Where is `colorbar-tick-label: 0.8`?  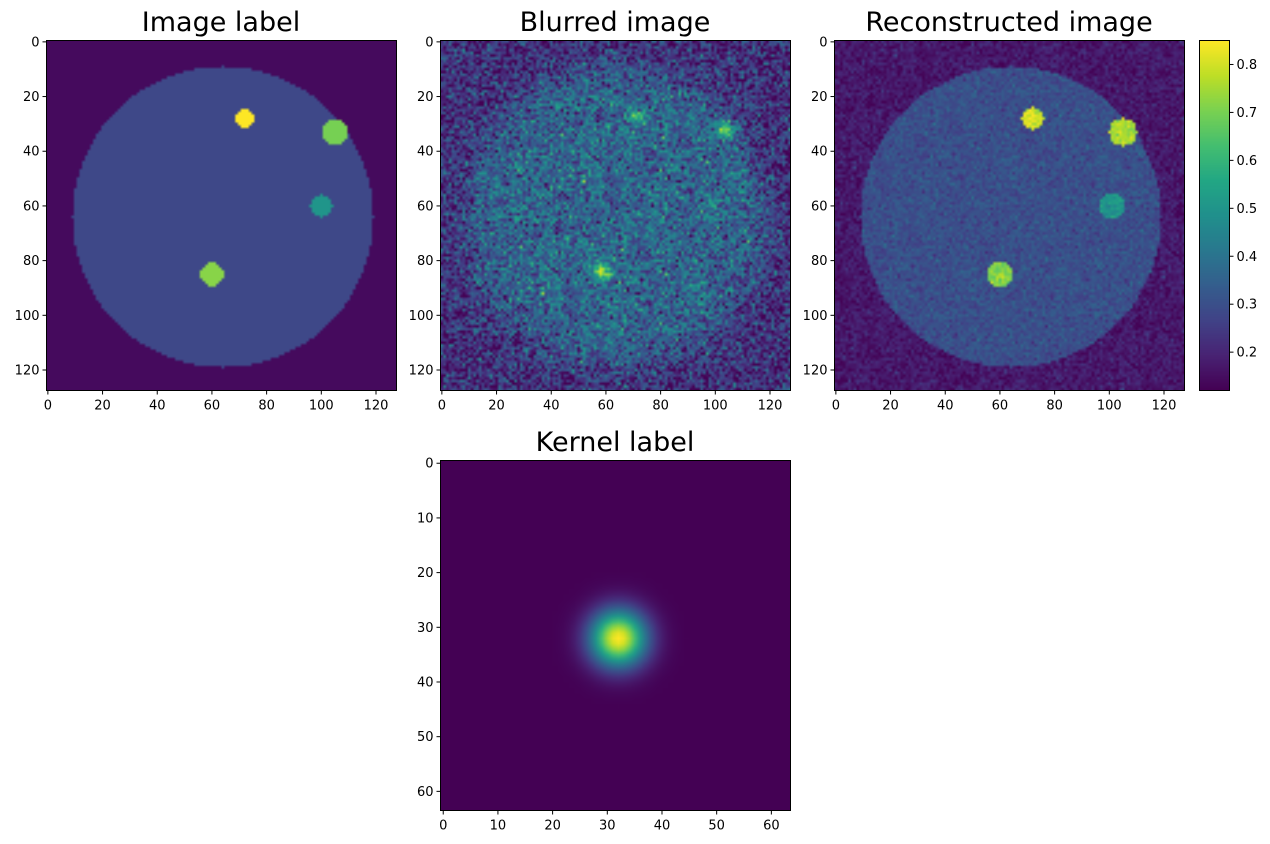
colorbar-tick-label: 0.8 is located at coordinates (1247, 65).